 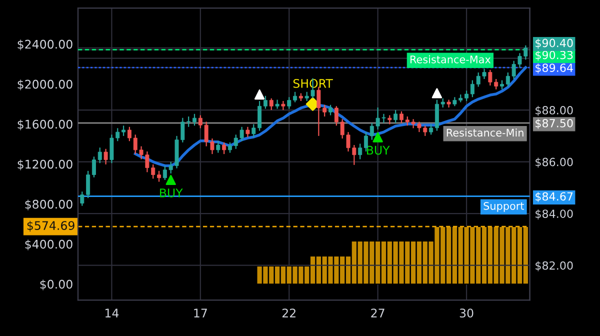 I want to click on x-tick-label: 14, so click(x=112, y=313).